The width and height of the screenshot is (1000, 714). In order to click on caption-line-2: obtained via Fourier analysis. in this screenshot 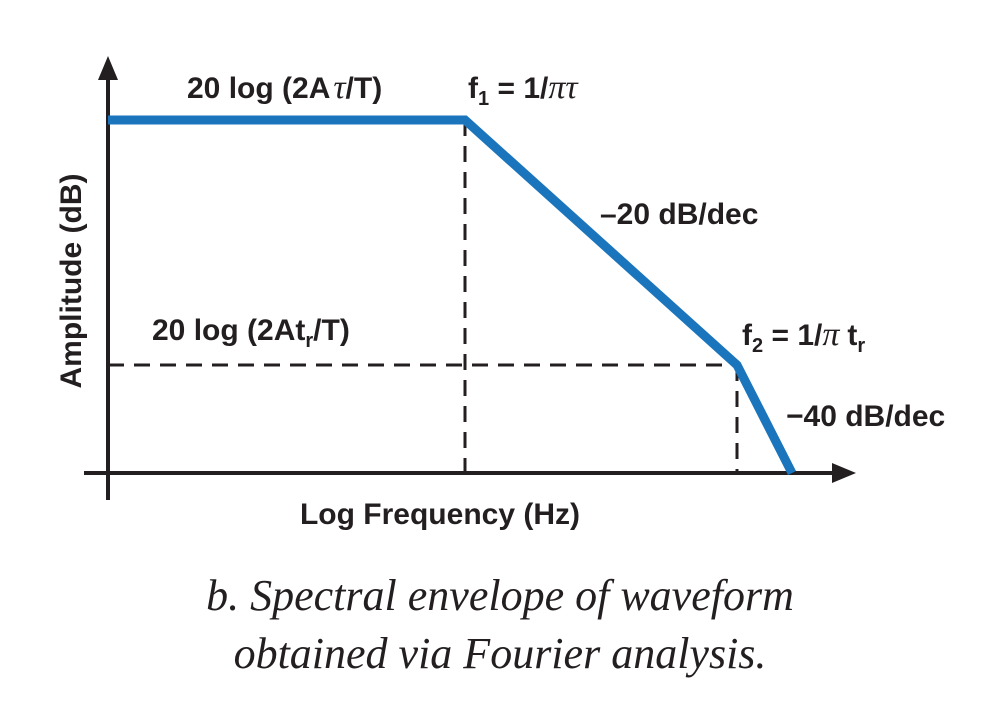, I will do `click(500, 653)`.